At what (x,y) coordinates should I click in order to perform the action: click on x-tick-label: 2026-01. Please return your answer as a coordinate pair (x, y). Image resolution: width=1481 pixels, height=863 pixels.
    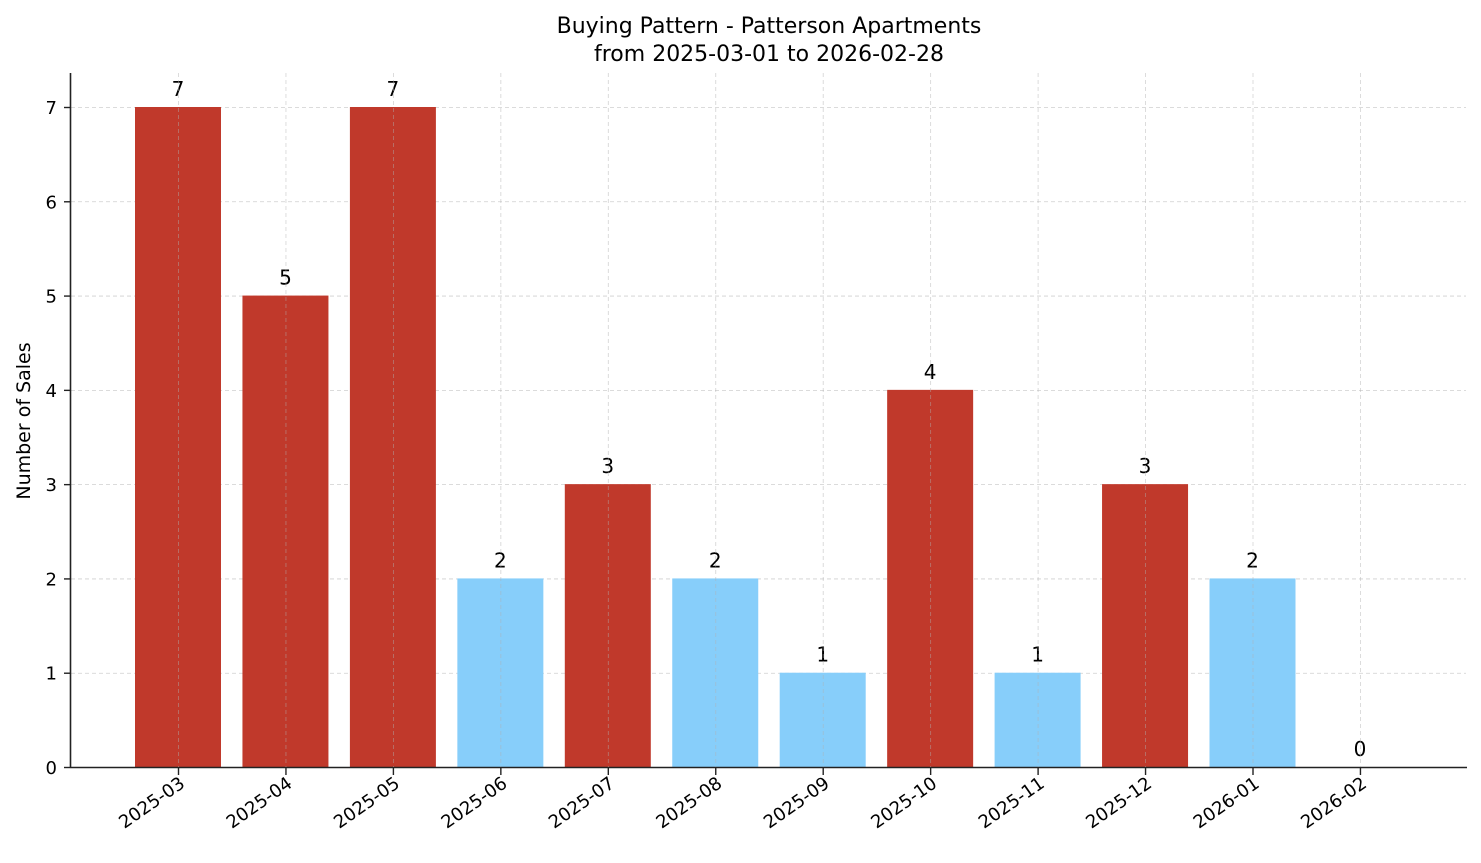
    Looking at the image, I should click on (1227, 803).